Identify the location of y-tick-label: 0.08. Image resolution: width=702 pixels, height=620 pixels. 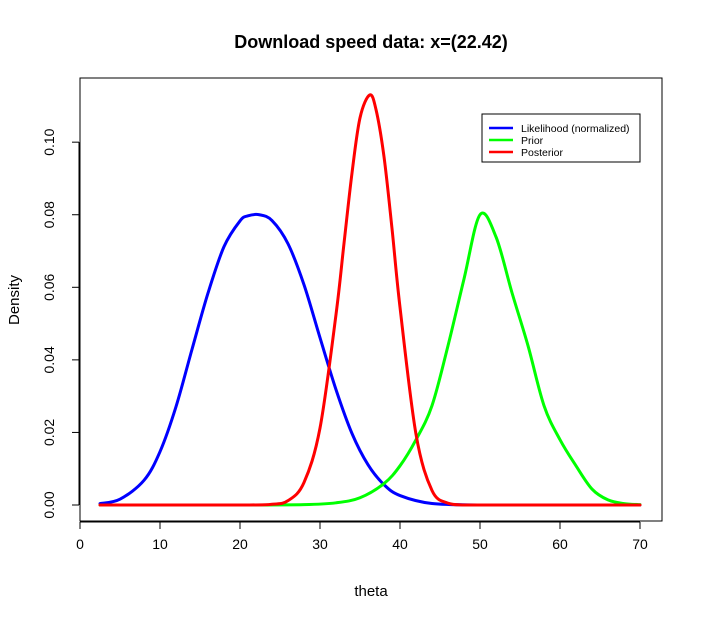
(49, 214).